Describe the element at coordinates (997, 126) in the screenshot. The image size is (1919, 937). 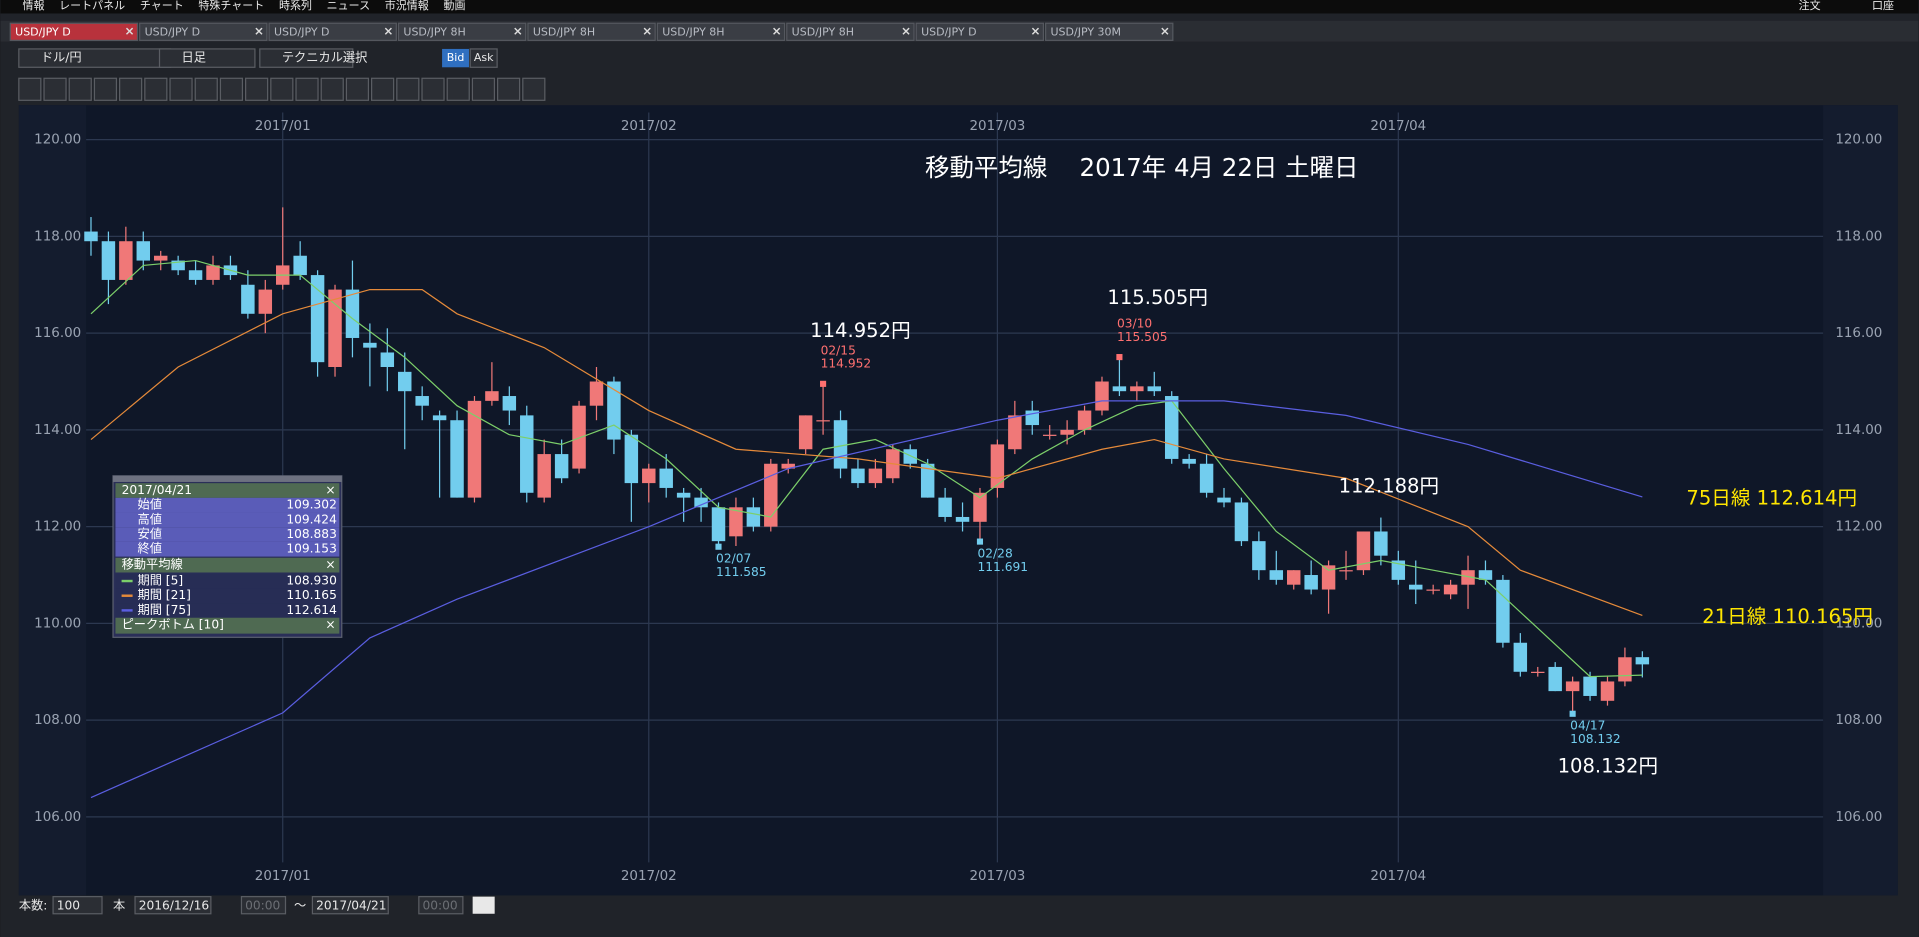
I see `x-tick-label: 2017/03` at that location.